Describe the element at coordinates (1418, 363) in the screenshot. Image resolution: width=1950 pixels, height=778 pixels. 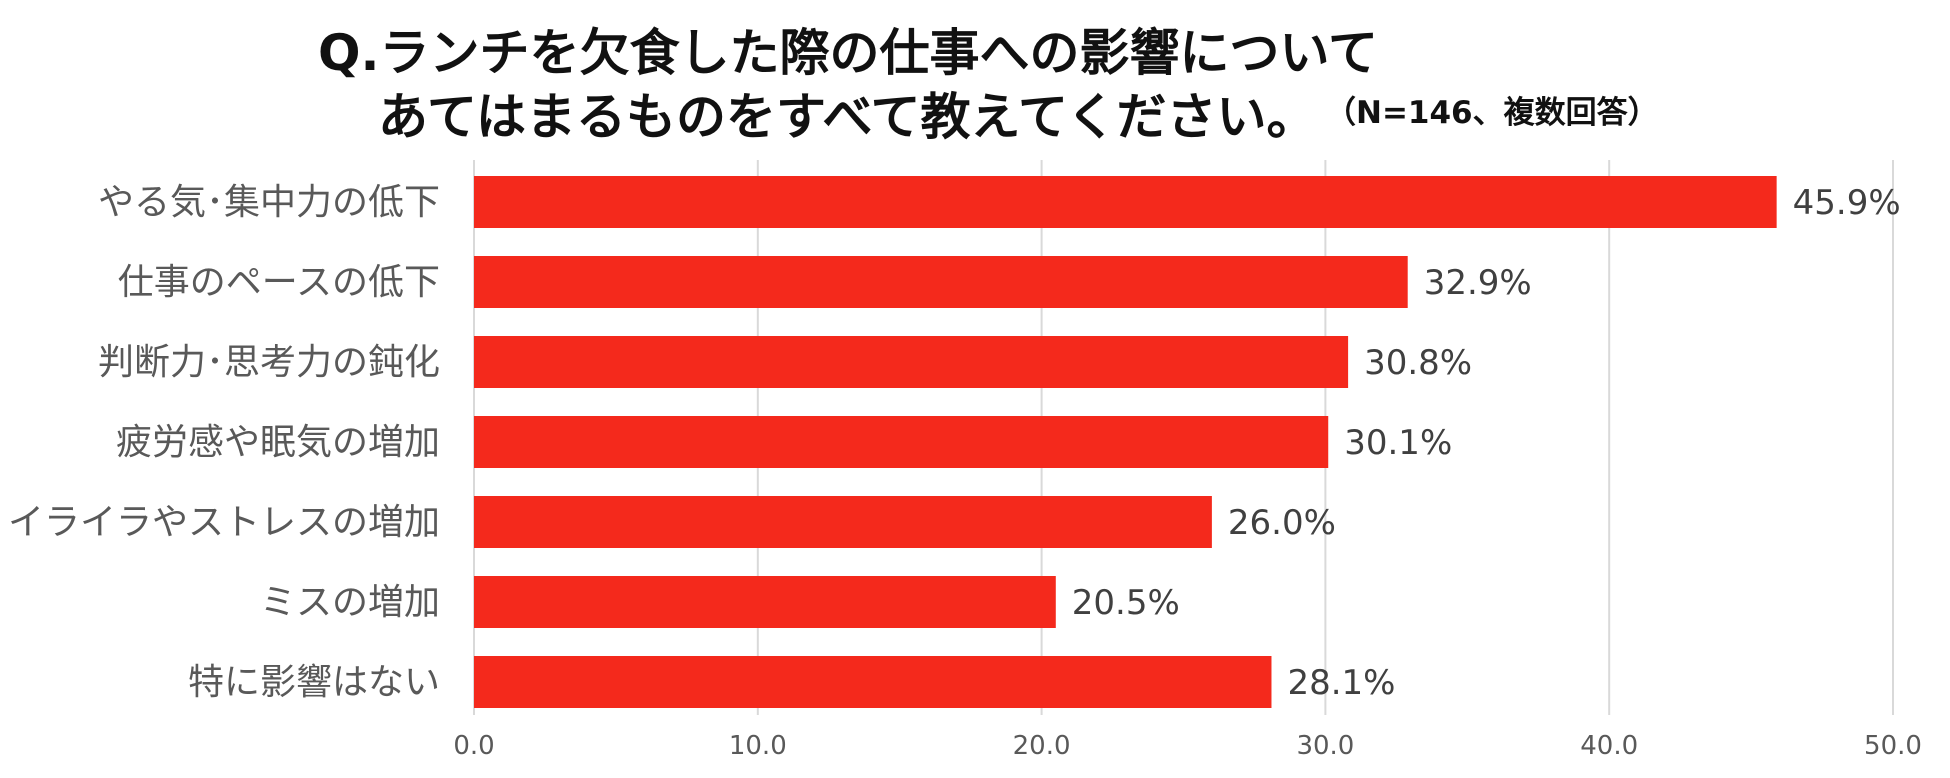
I see `value-label-2: 30.8%` at that location.